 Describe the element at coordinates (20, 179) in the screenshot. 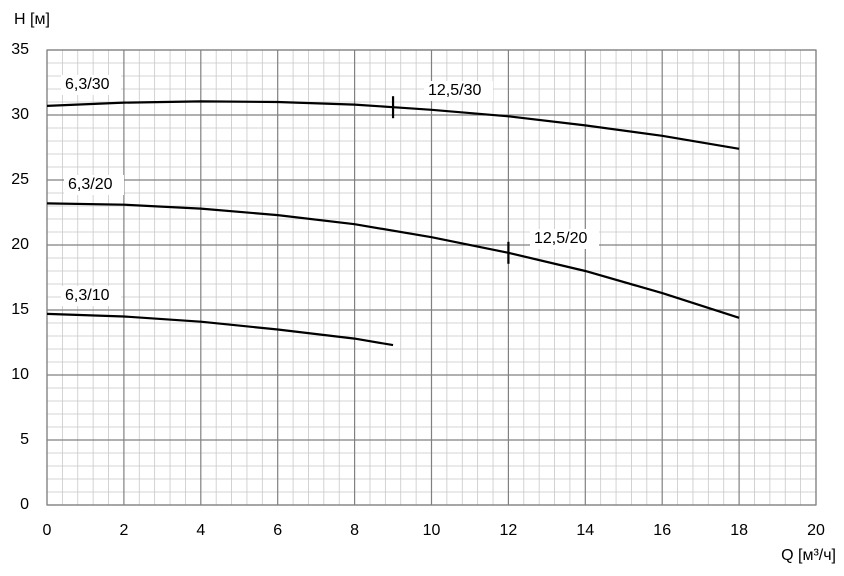

I see `y-tick-label: 25` at that location.